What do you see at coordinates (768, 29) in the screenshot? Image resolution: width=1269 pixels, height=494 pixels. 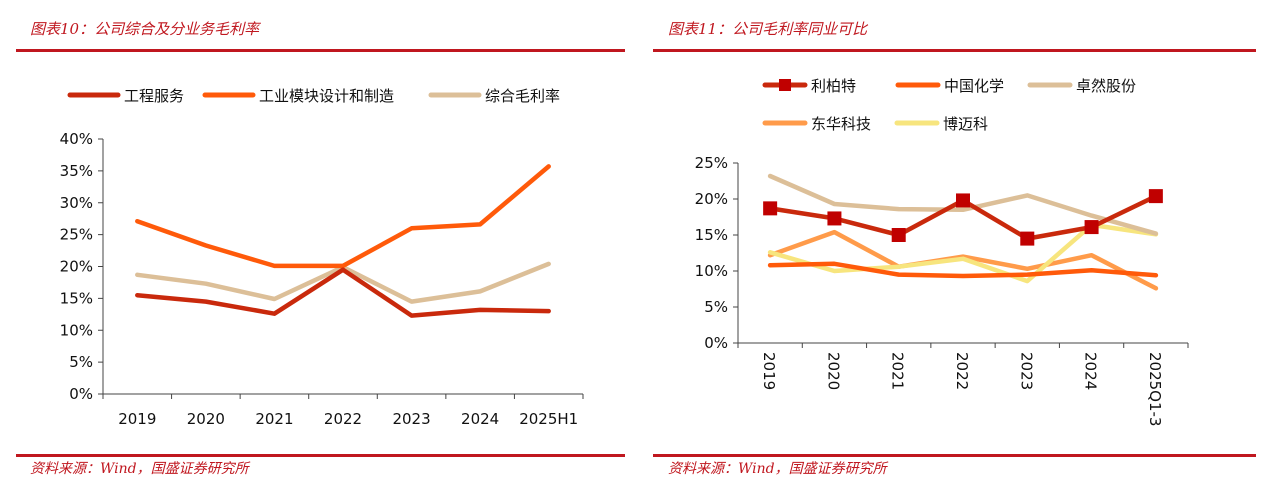 I see `chart-11-title: 图表11：公司毛利率同业可比` at bounding box center [768, 29].